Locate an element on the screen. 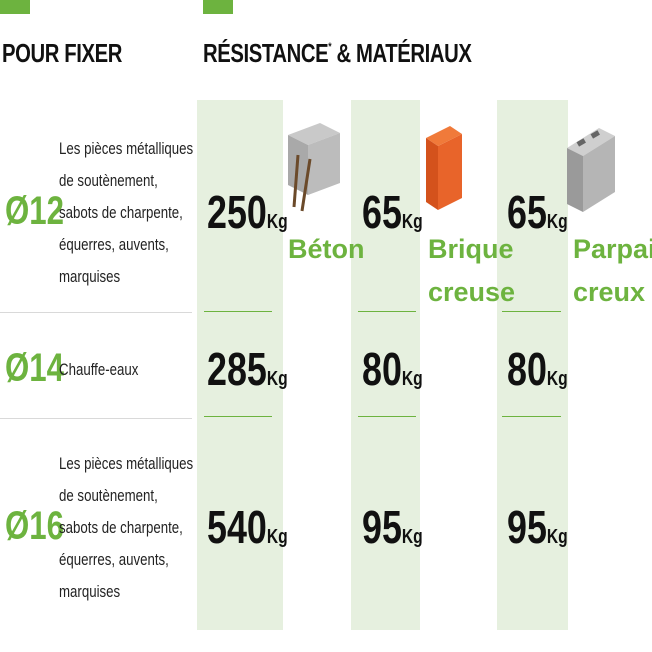  use-line: Chauffe-eaux is located at coordinates (99, 369).